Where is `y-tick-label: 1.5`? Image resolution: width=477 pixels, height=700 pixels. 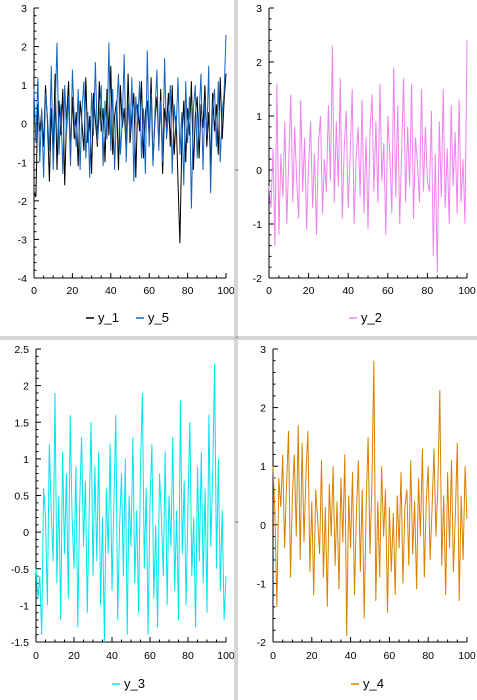
y-tick-label: 1.5 is located at coordinates (21, 423).